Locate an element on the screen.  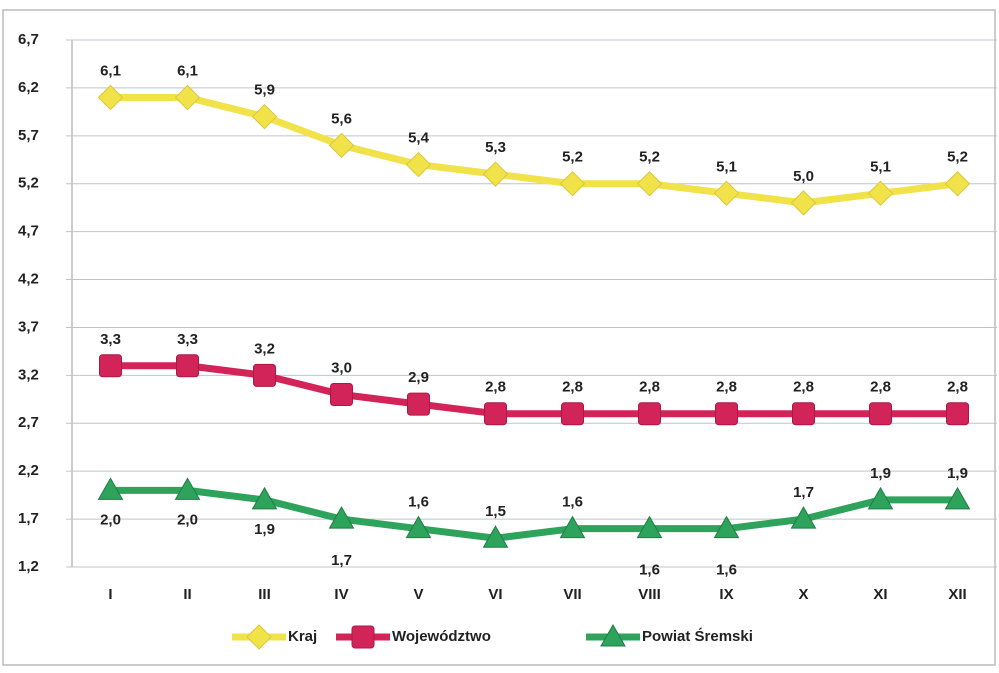
x-tick-label: VIII is located at coordinates (649, 594).